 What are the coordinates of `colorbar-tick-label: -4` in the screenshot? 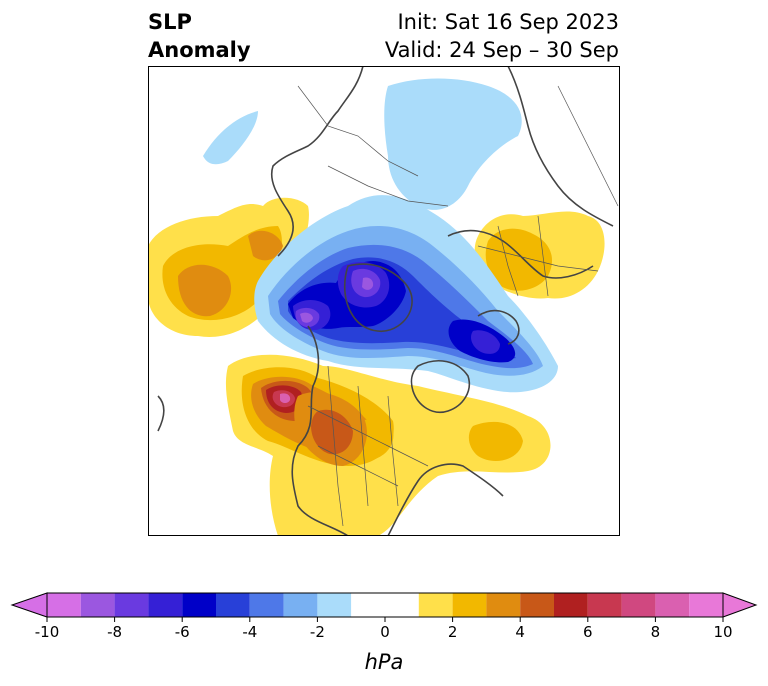 It's located at (249, 632).